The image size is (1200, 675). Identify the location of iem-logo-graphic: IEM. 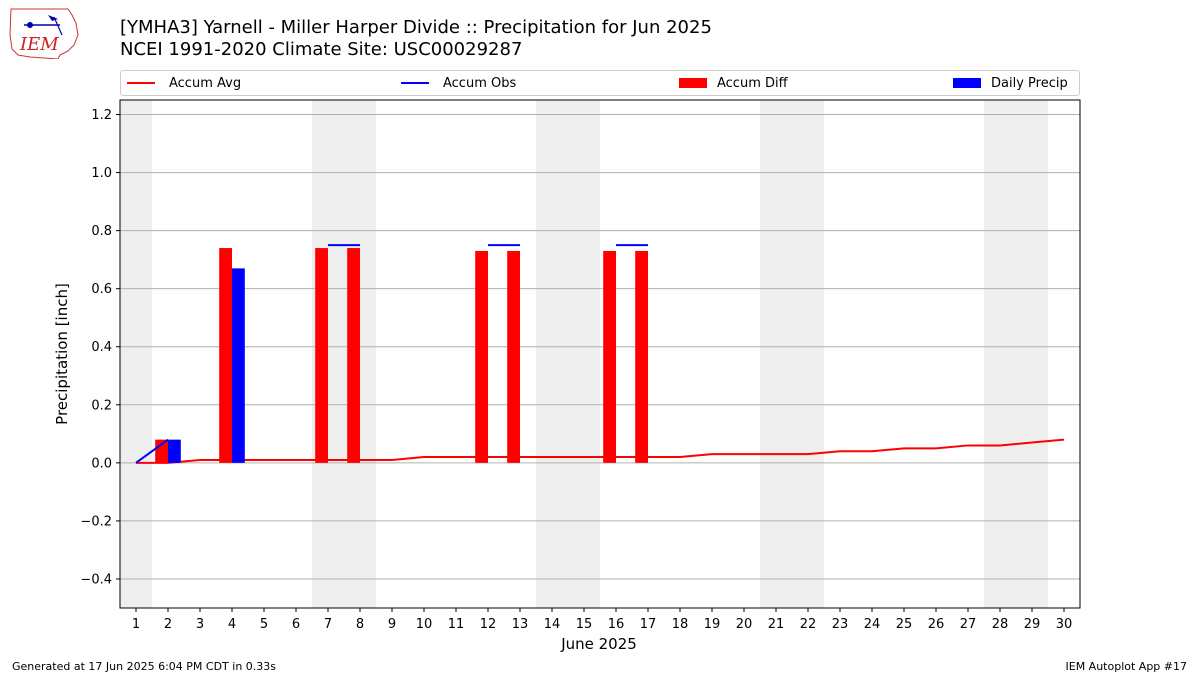
(44, 34).